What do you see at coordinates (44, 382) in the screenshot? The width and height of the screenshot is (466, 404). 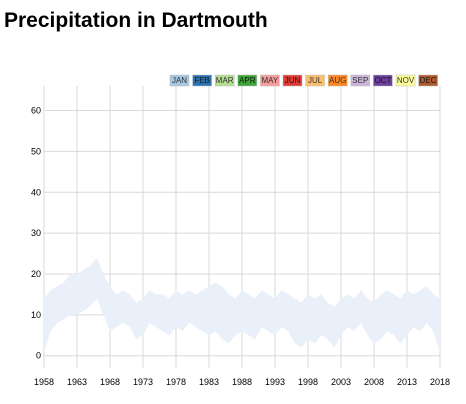 I see `x-tick-label: 1958` at bounding box center [44, 382].